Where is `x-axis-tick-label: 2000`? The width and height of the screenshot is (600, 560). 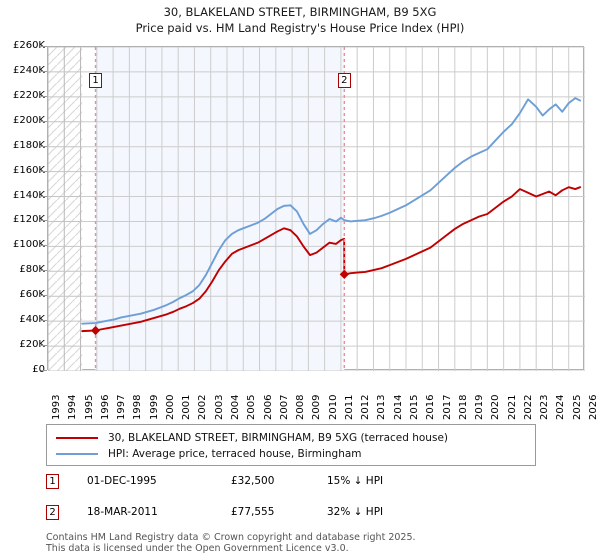
x-axis-tick-label: 2000 is located at coordinates (170, 407).